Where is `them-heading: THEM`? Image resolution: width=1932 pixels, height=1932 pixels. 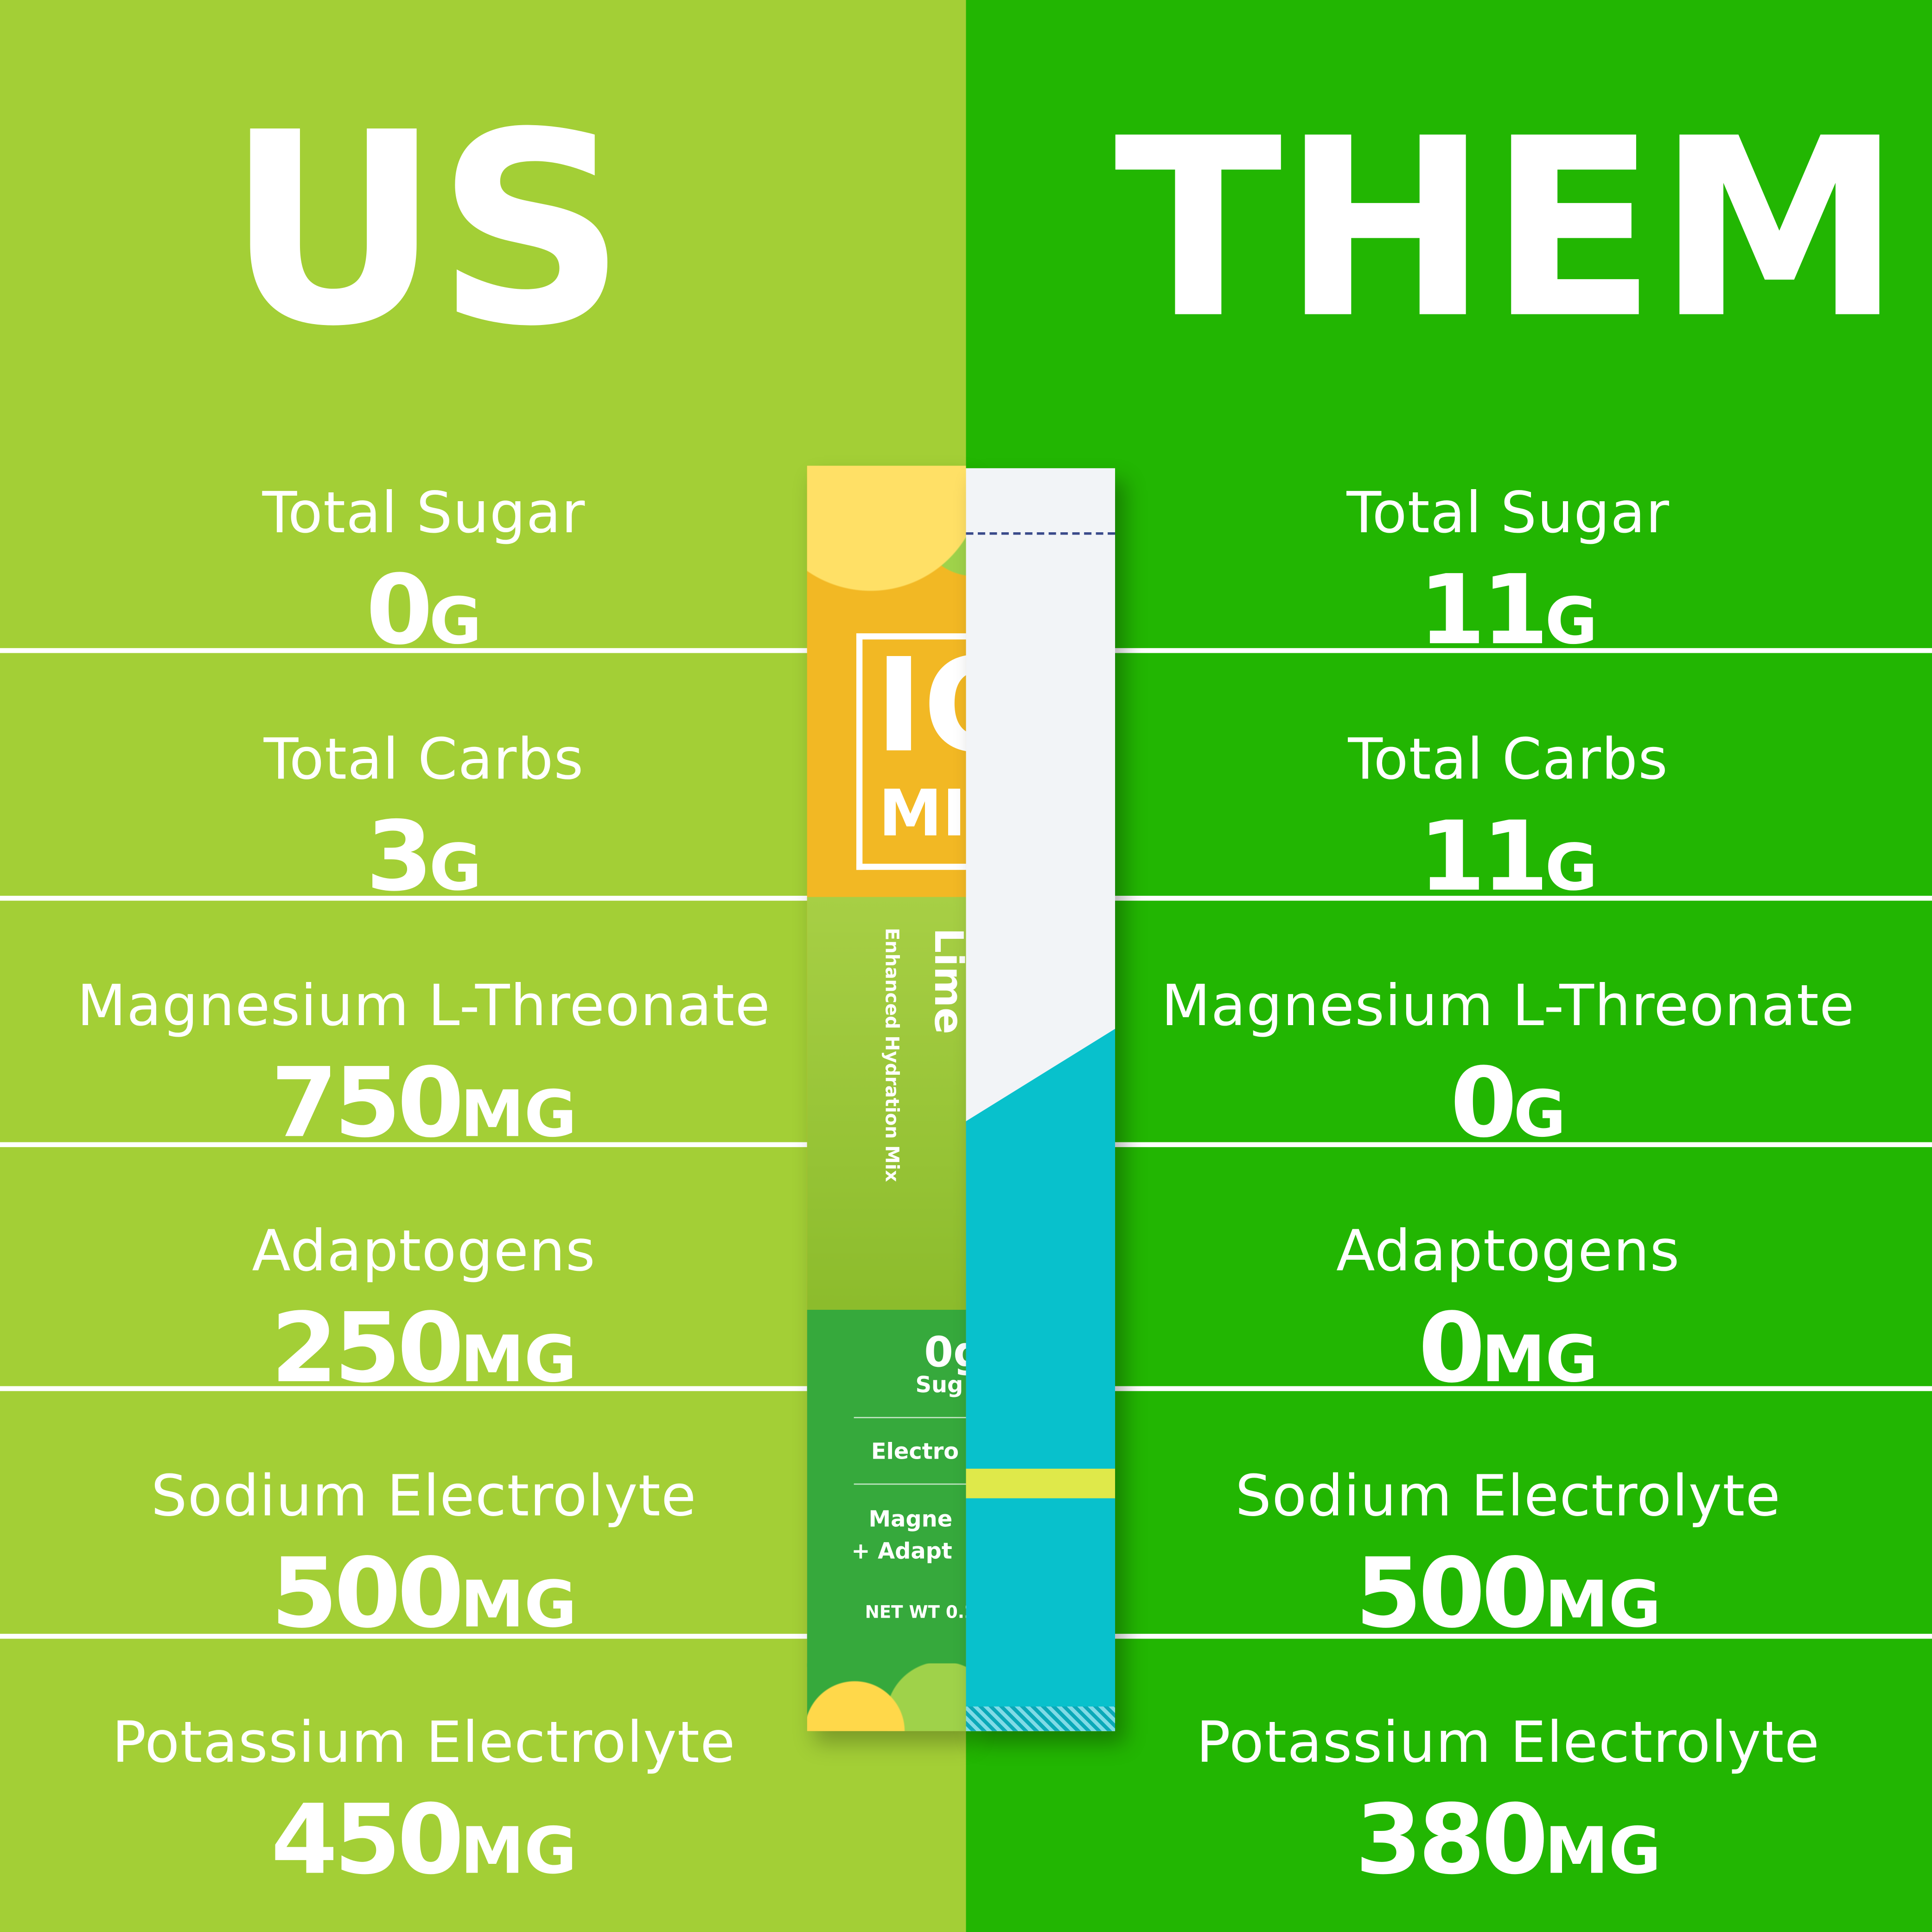
them-heading: THEM is located at coordinates (1508, 230).